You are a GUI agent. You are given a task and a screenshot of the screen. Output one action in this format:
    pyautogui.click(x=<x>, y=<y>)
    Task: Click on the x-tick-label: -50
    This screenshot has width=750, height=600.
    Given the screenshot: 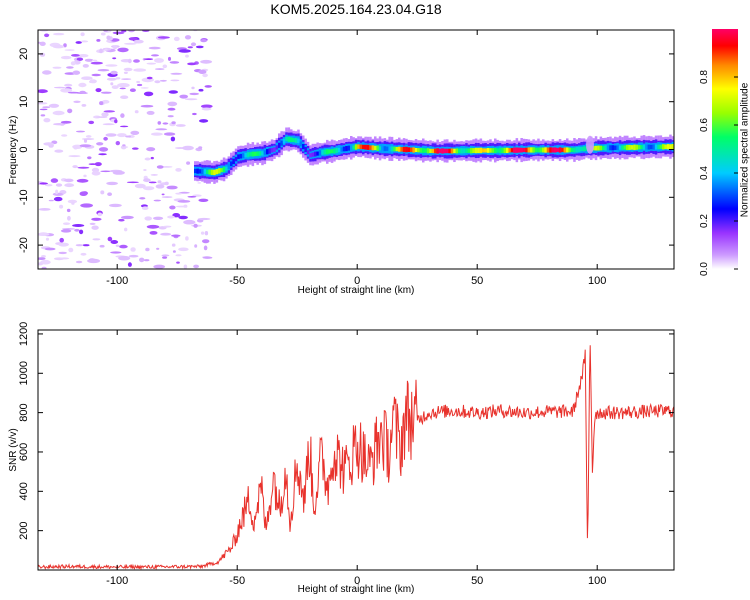 What is the action you would take?
    pyautogui.click(x=237, y=281)
    